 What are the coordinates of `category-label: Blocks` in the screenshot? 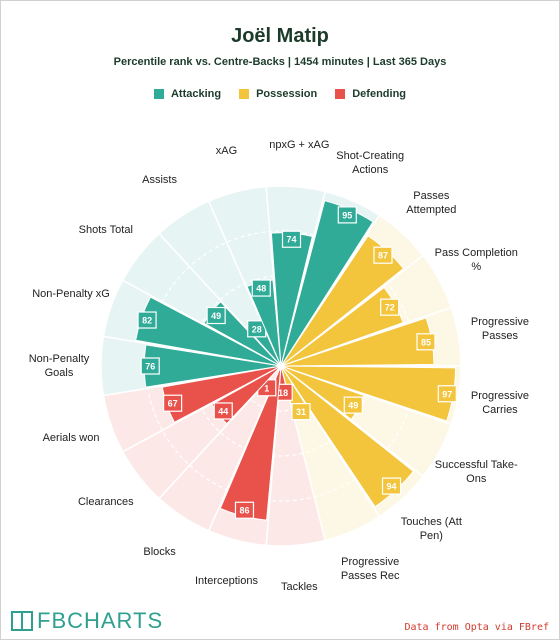 It's located at (159, 551).